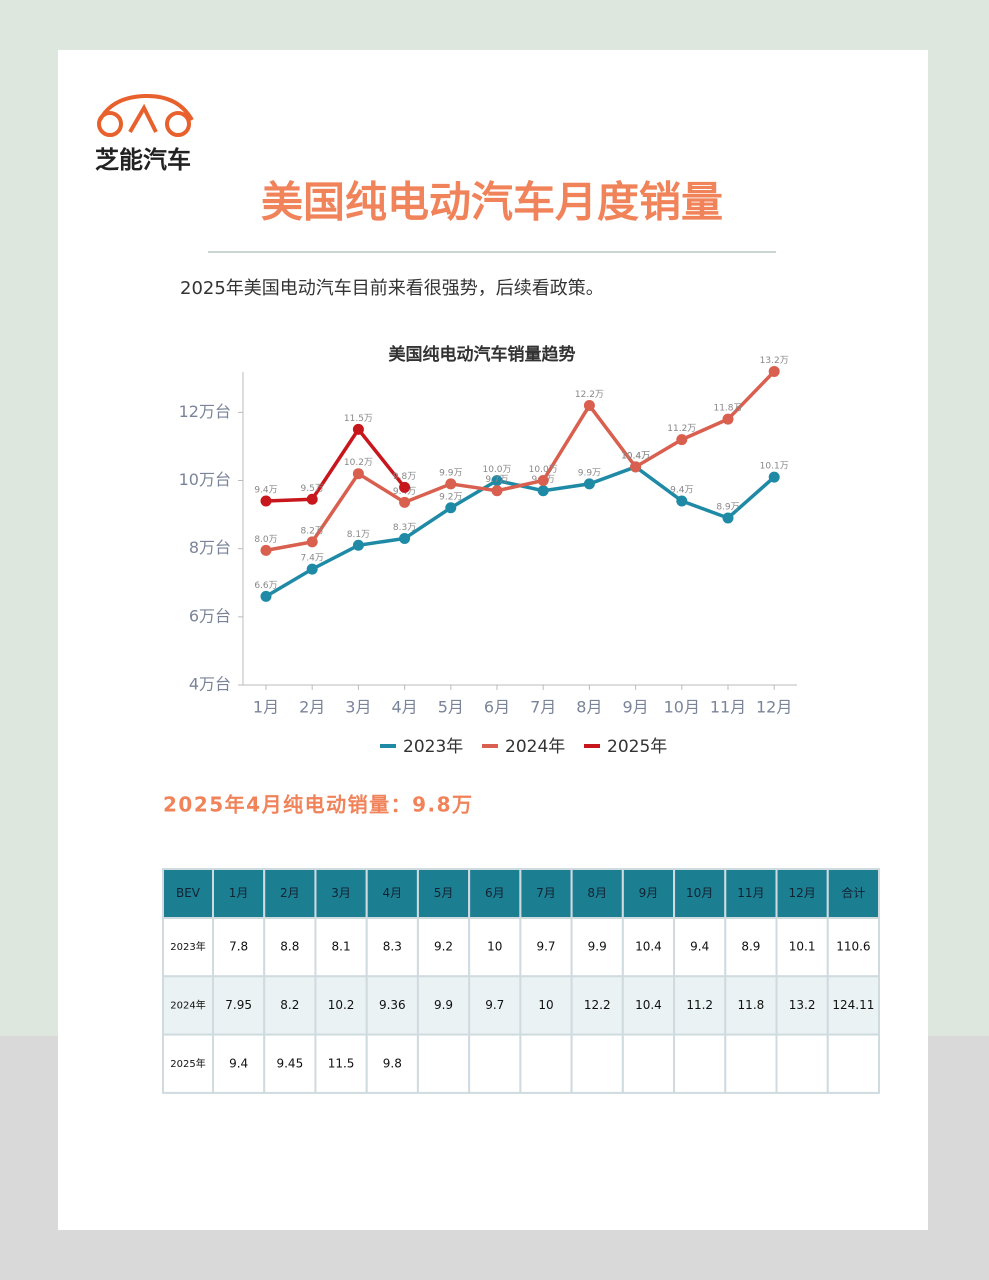  What do you see at coordinates (335, 464) in the screenshot?
I see `series-line` at bounding box center [335, 464].